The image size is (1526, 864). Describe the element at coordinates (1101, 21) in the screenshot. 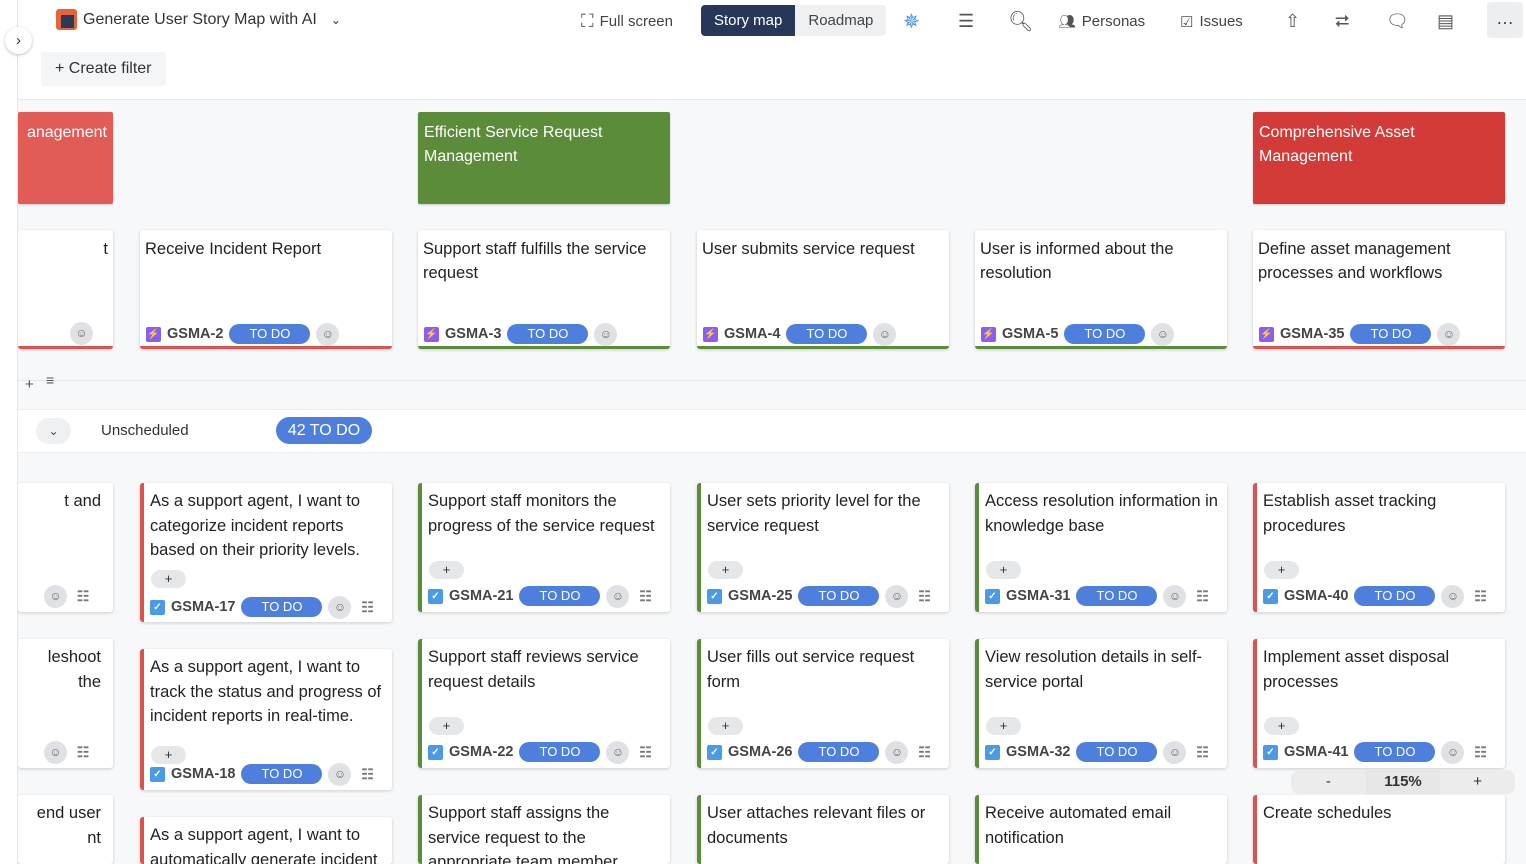

I see `personas-button: 👥︎ Personas` at that location.